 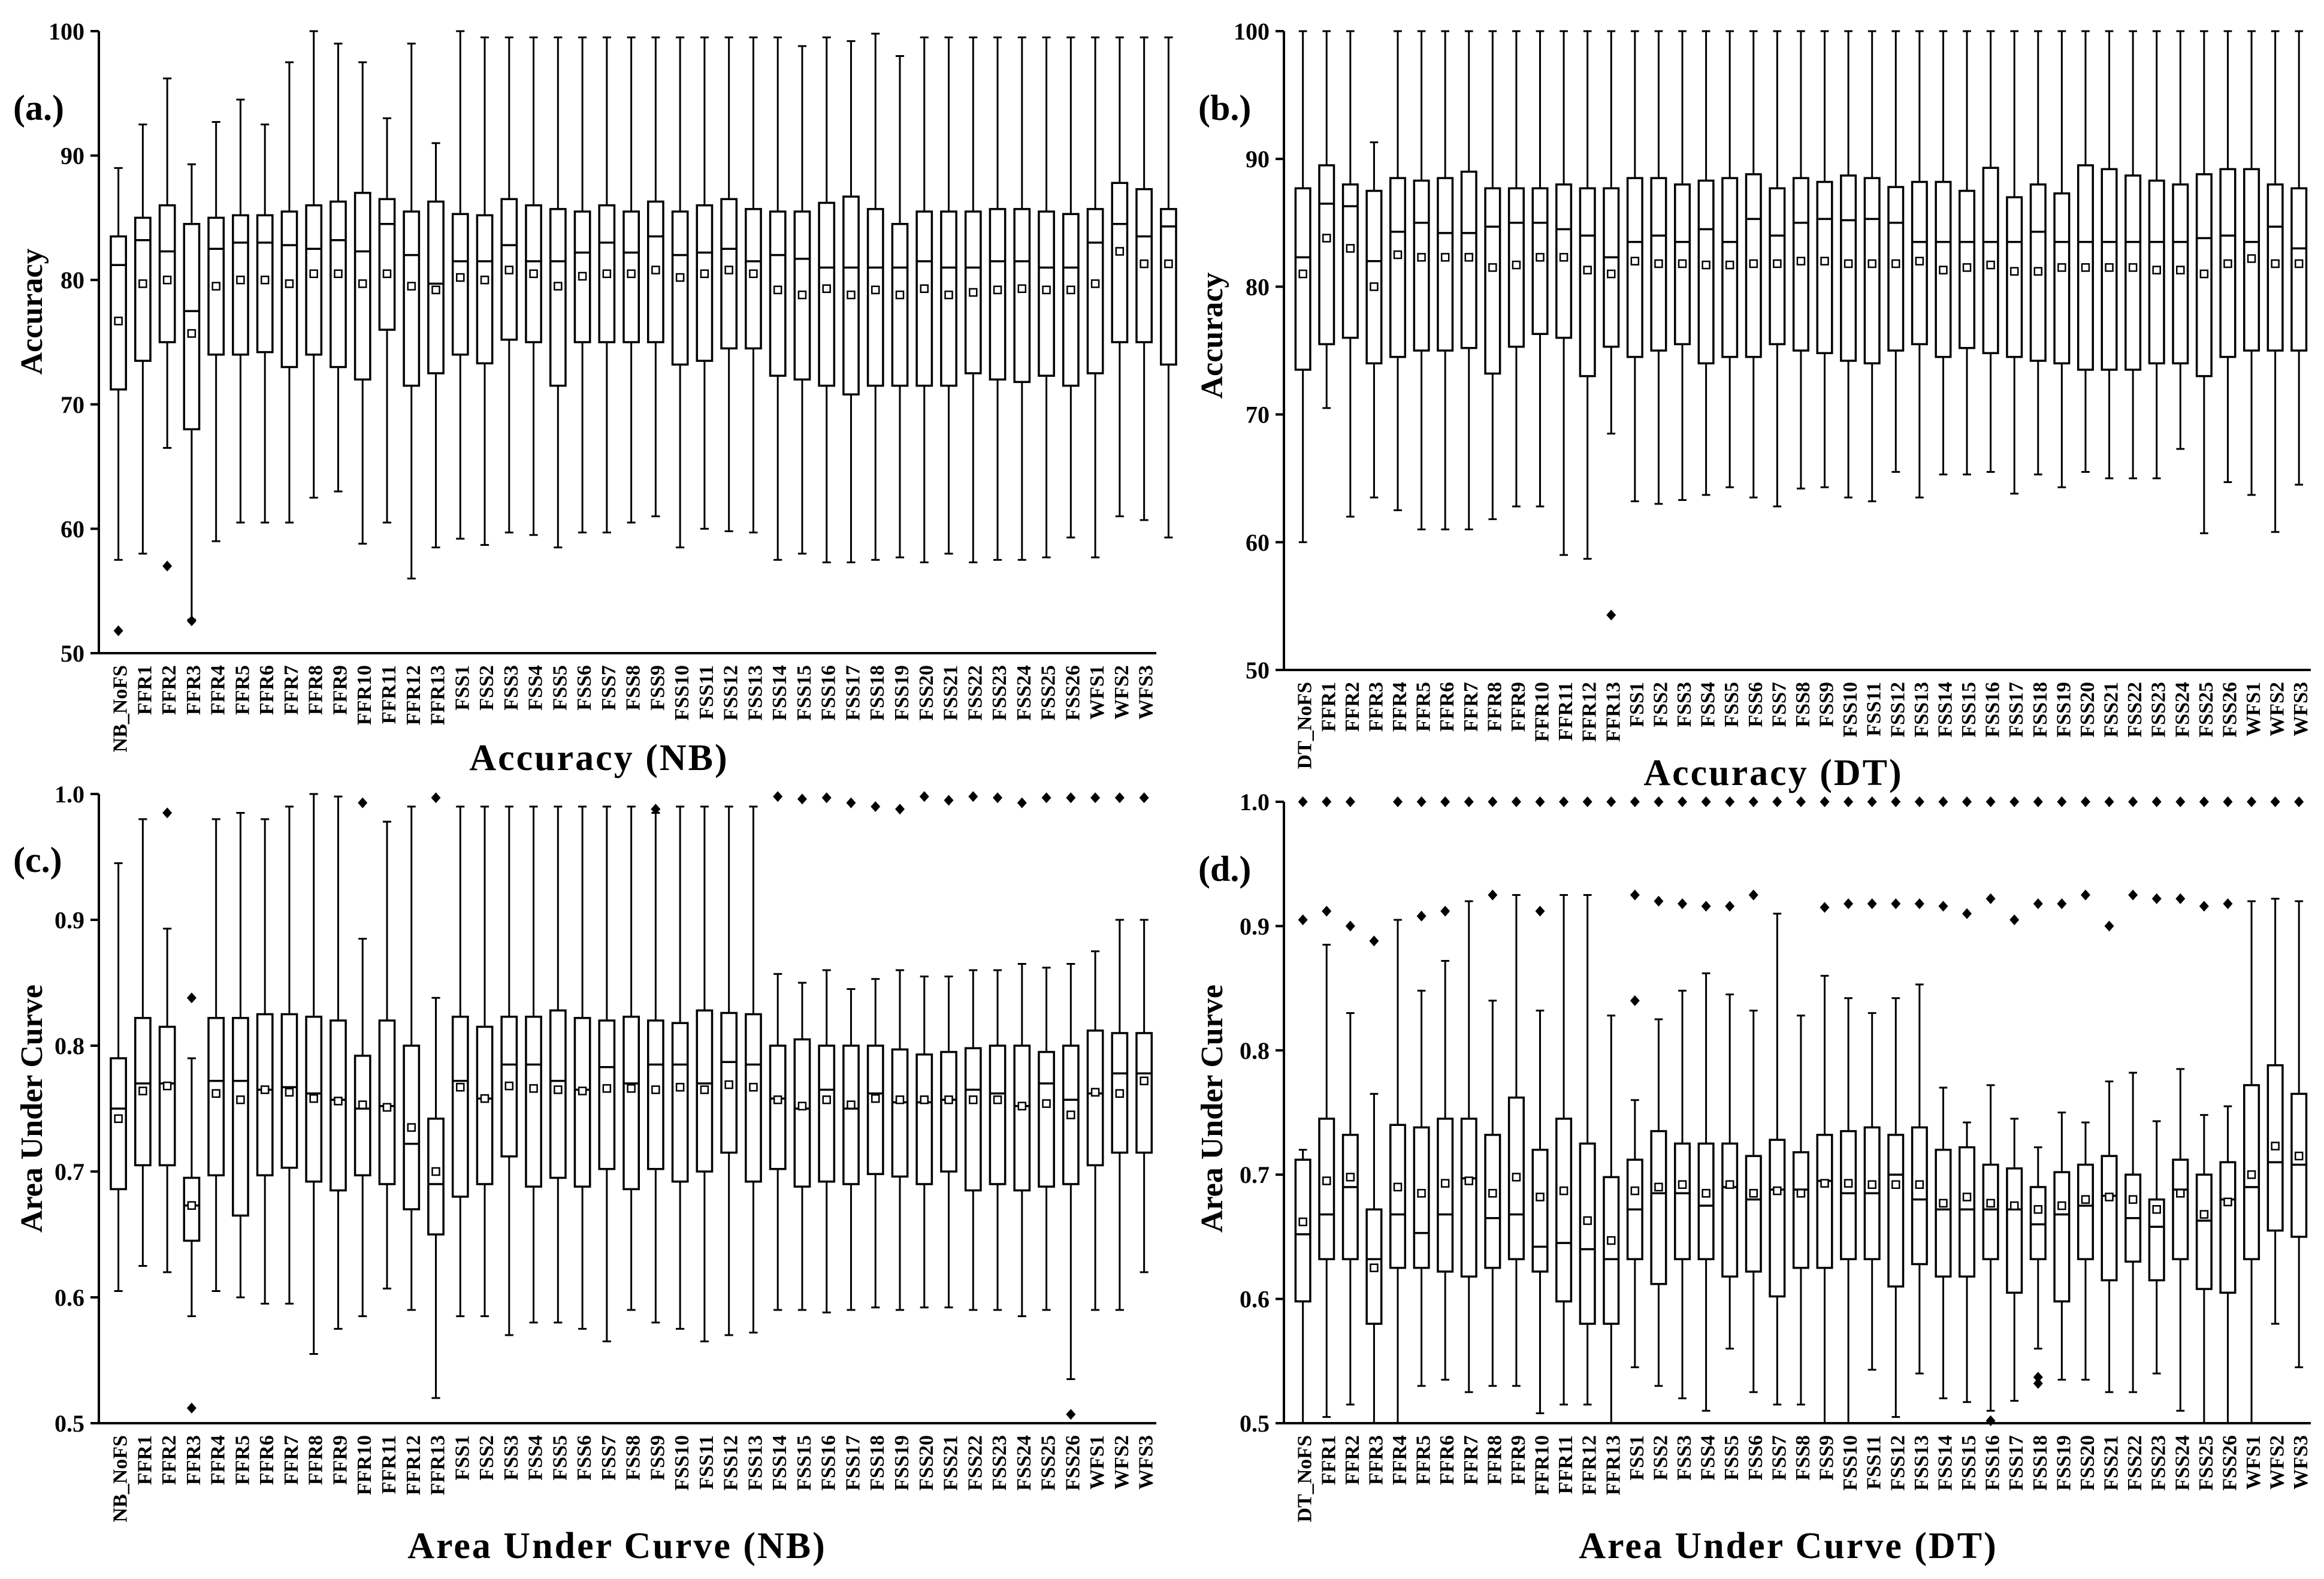 What do you see at coordinates (827, 1141) in the screenshot?
I see `box-FSS16` at bounding box center [827, 1141].